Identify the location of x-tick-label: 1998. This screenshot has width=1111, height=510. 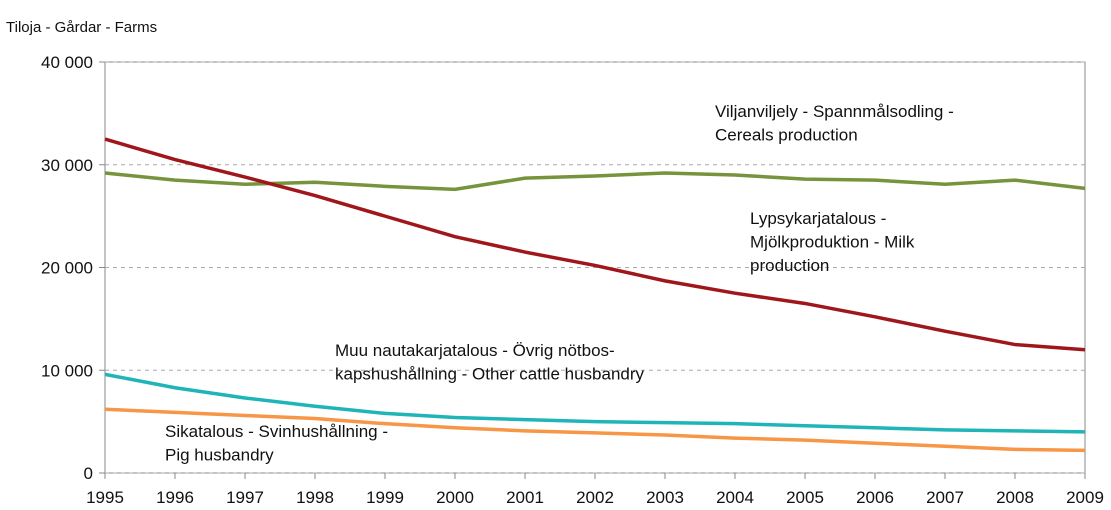
(315, 497).